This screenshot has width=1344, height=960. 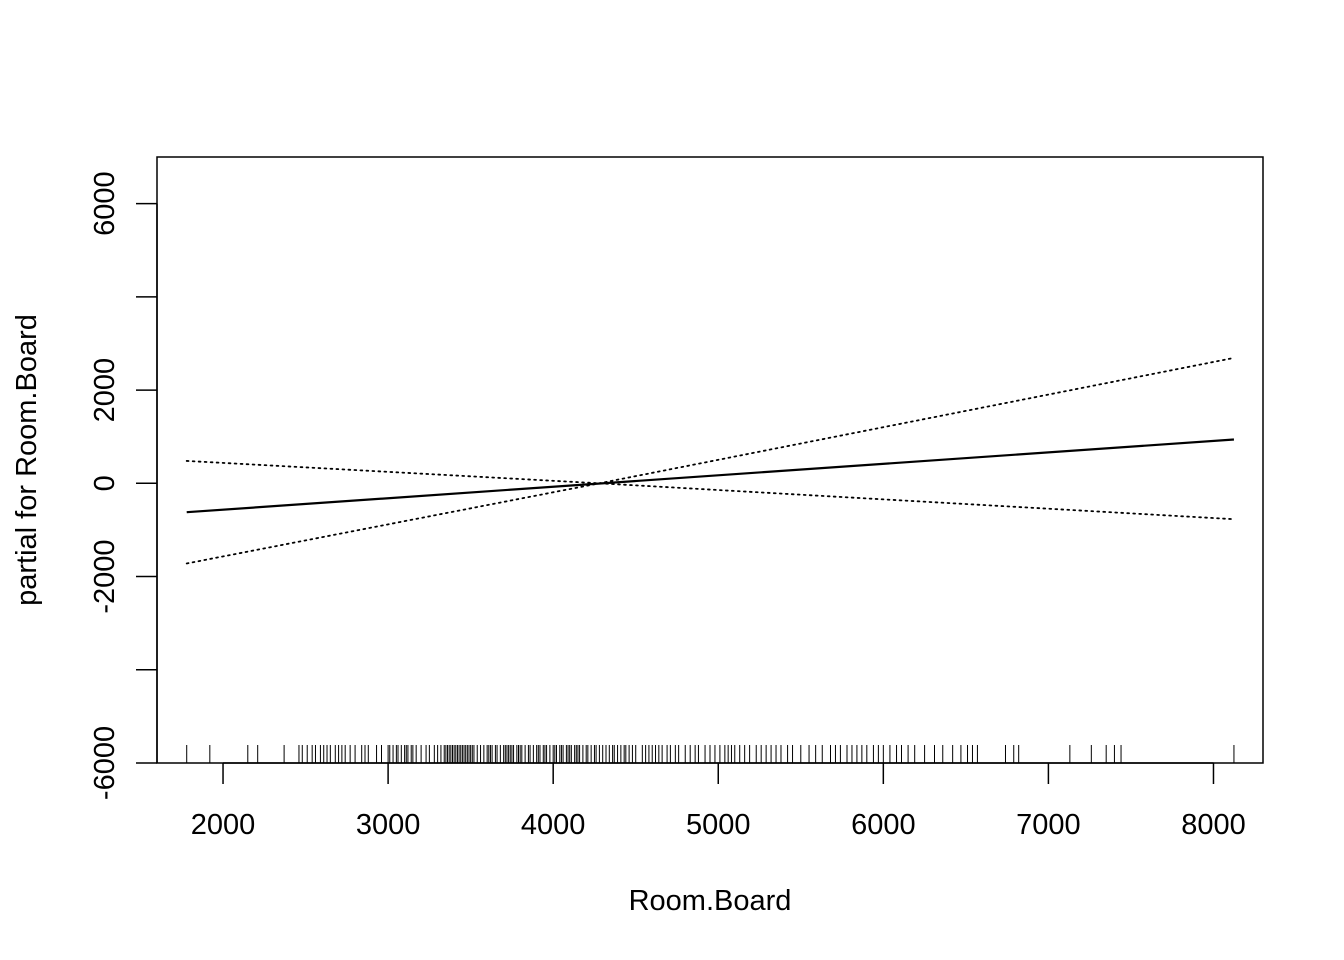 I want to click on y-tick-label--6000: -6000, so click(x=105, y=763).